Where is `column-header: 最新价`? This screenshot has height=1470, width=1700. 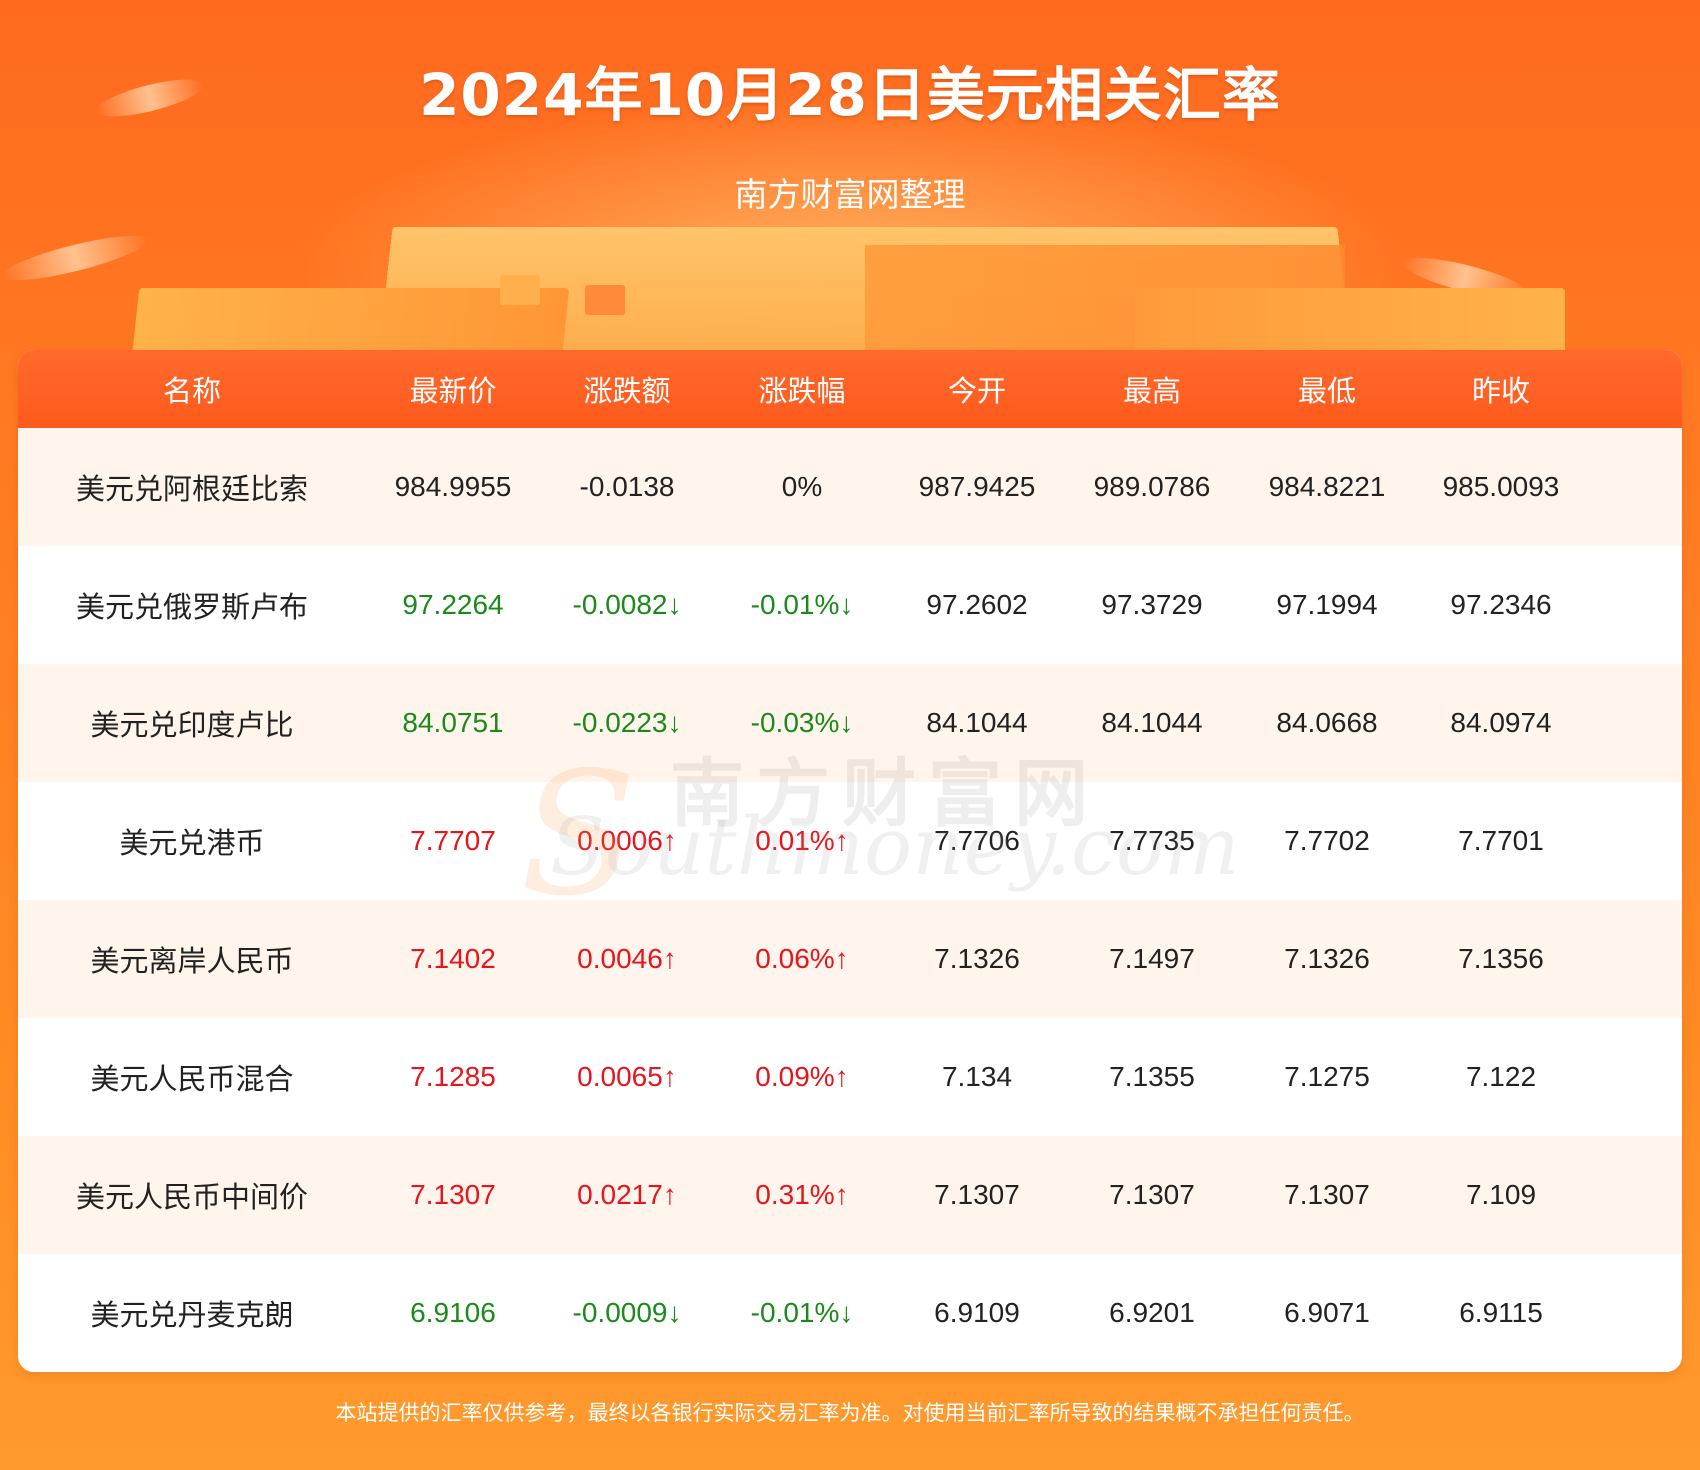
column-header: 最新价 is located at coordinates (453, 391).